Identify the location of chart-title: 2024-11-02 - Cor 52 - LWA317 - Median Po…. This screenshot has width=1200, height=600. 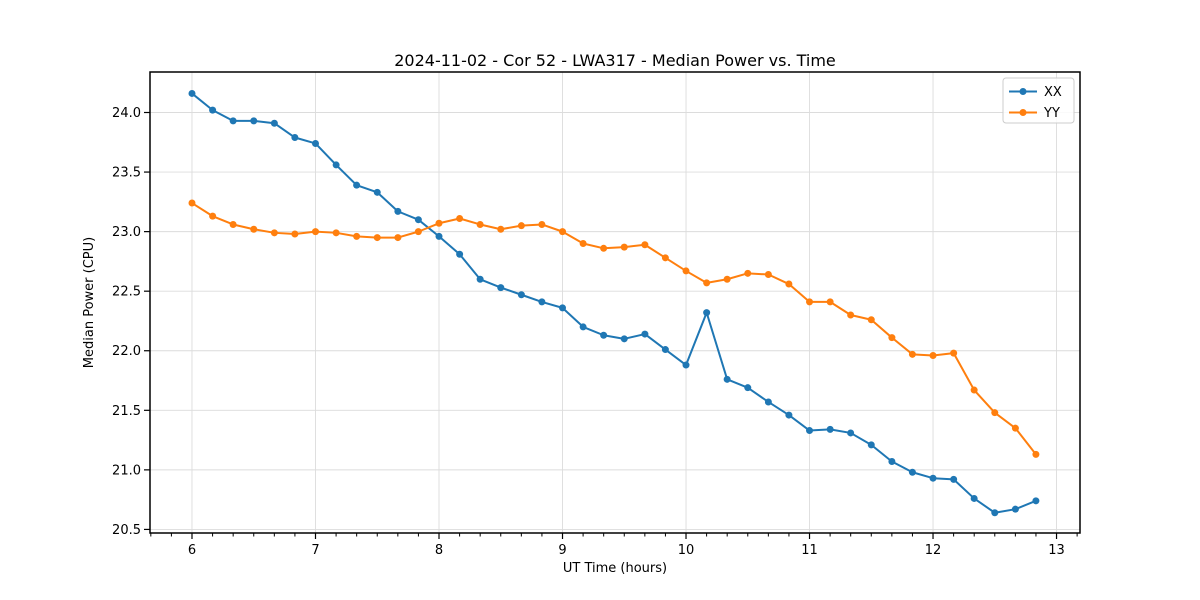
(615, 60).